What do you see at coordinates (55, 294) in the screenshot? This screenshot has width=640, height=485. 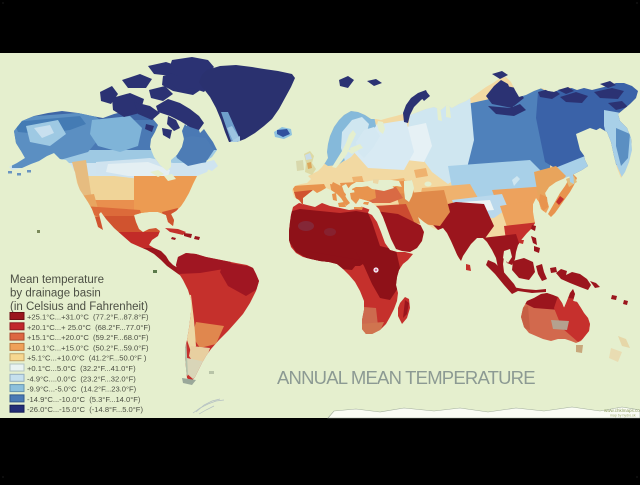 I see `svg-text: by drainage basin` at bounding box center [55, 294].